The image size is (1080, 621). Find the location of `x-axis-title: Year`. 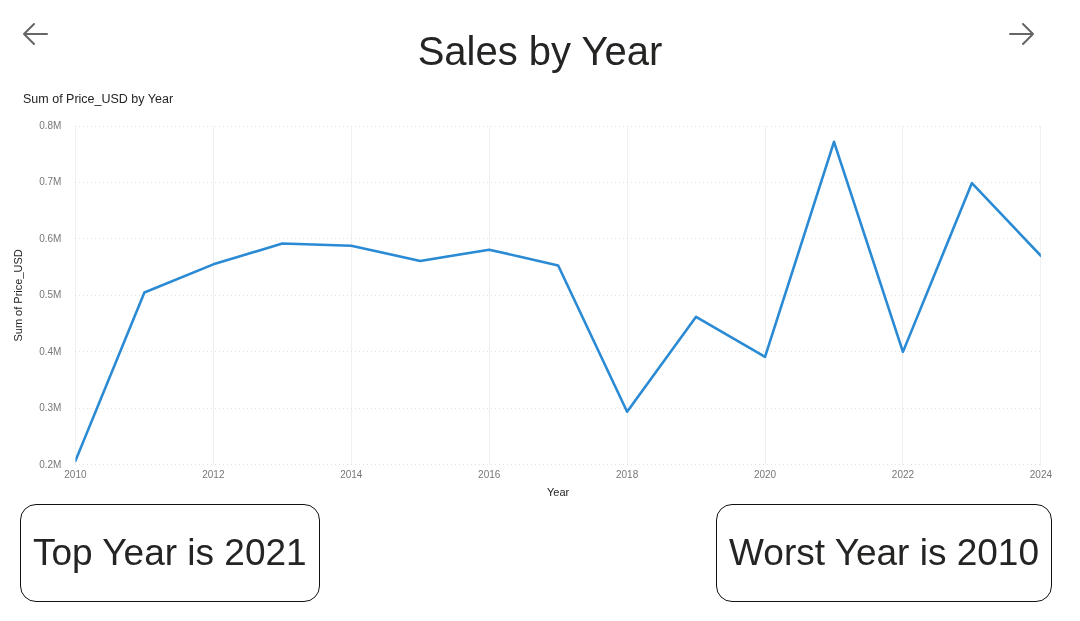

x-axis-title: Year is located at coordinates (558, 492).